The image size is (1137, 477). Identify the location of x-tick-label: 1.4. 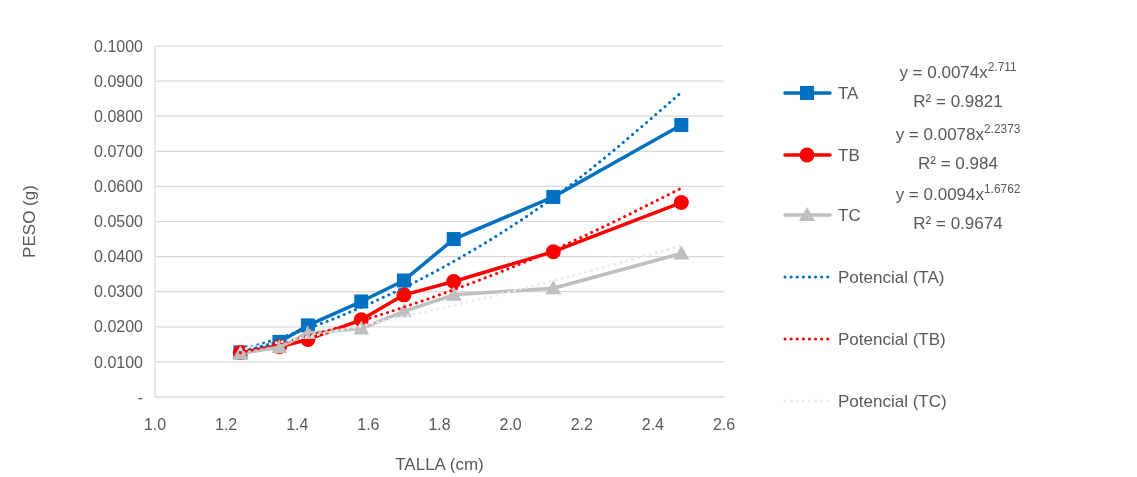
(297, 424).